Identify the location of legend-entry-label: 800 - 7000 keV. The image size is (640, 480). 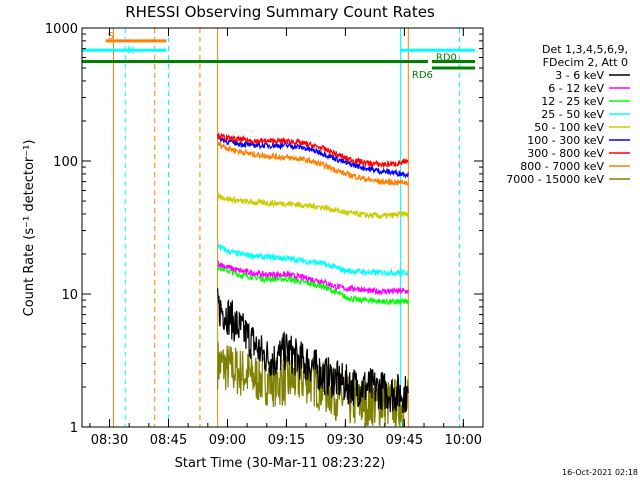
(562, 166).